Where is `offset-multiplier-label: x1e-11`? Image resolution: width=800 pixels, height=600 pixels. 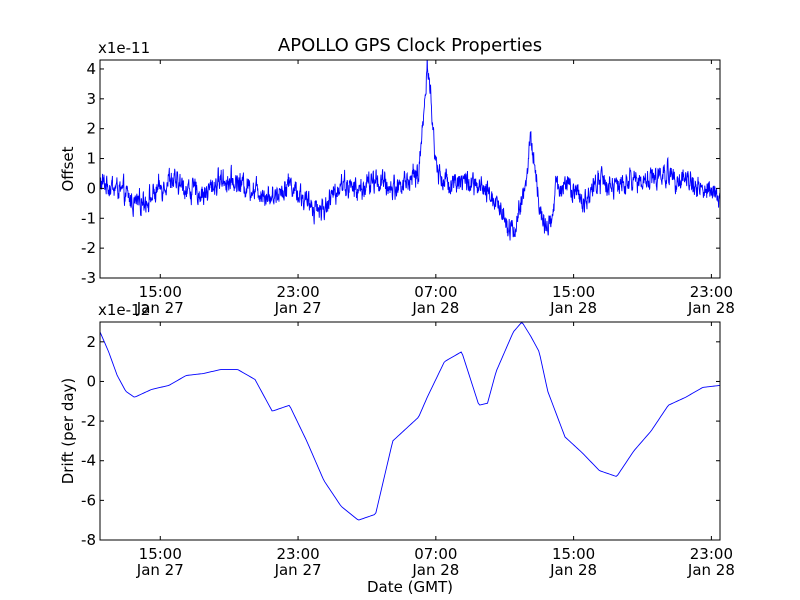
offset-multiplier-label: x1e-11 is located at coordinates (124, 48).